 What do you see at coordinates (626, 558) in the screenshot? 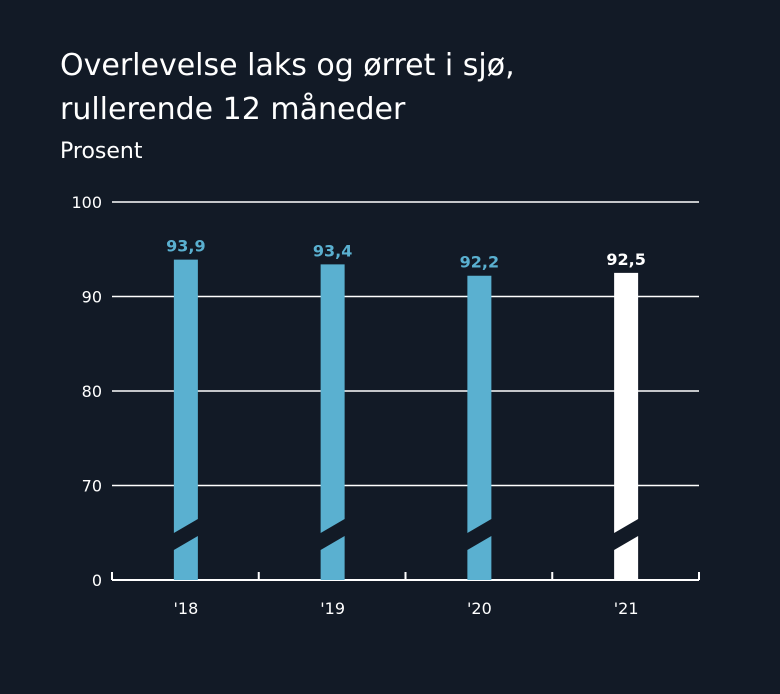
I see `bar-3-lower` at bounding box center [626, 558].